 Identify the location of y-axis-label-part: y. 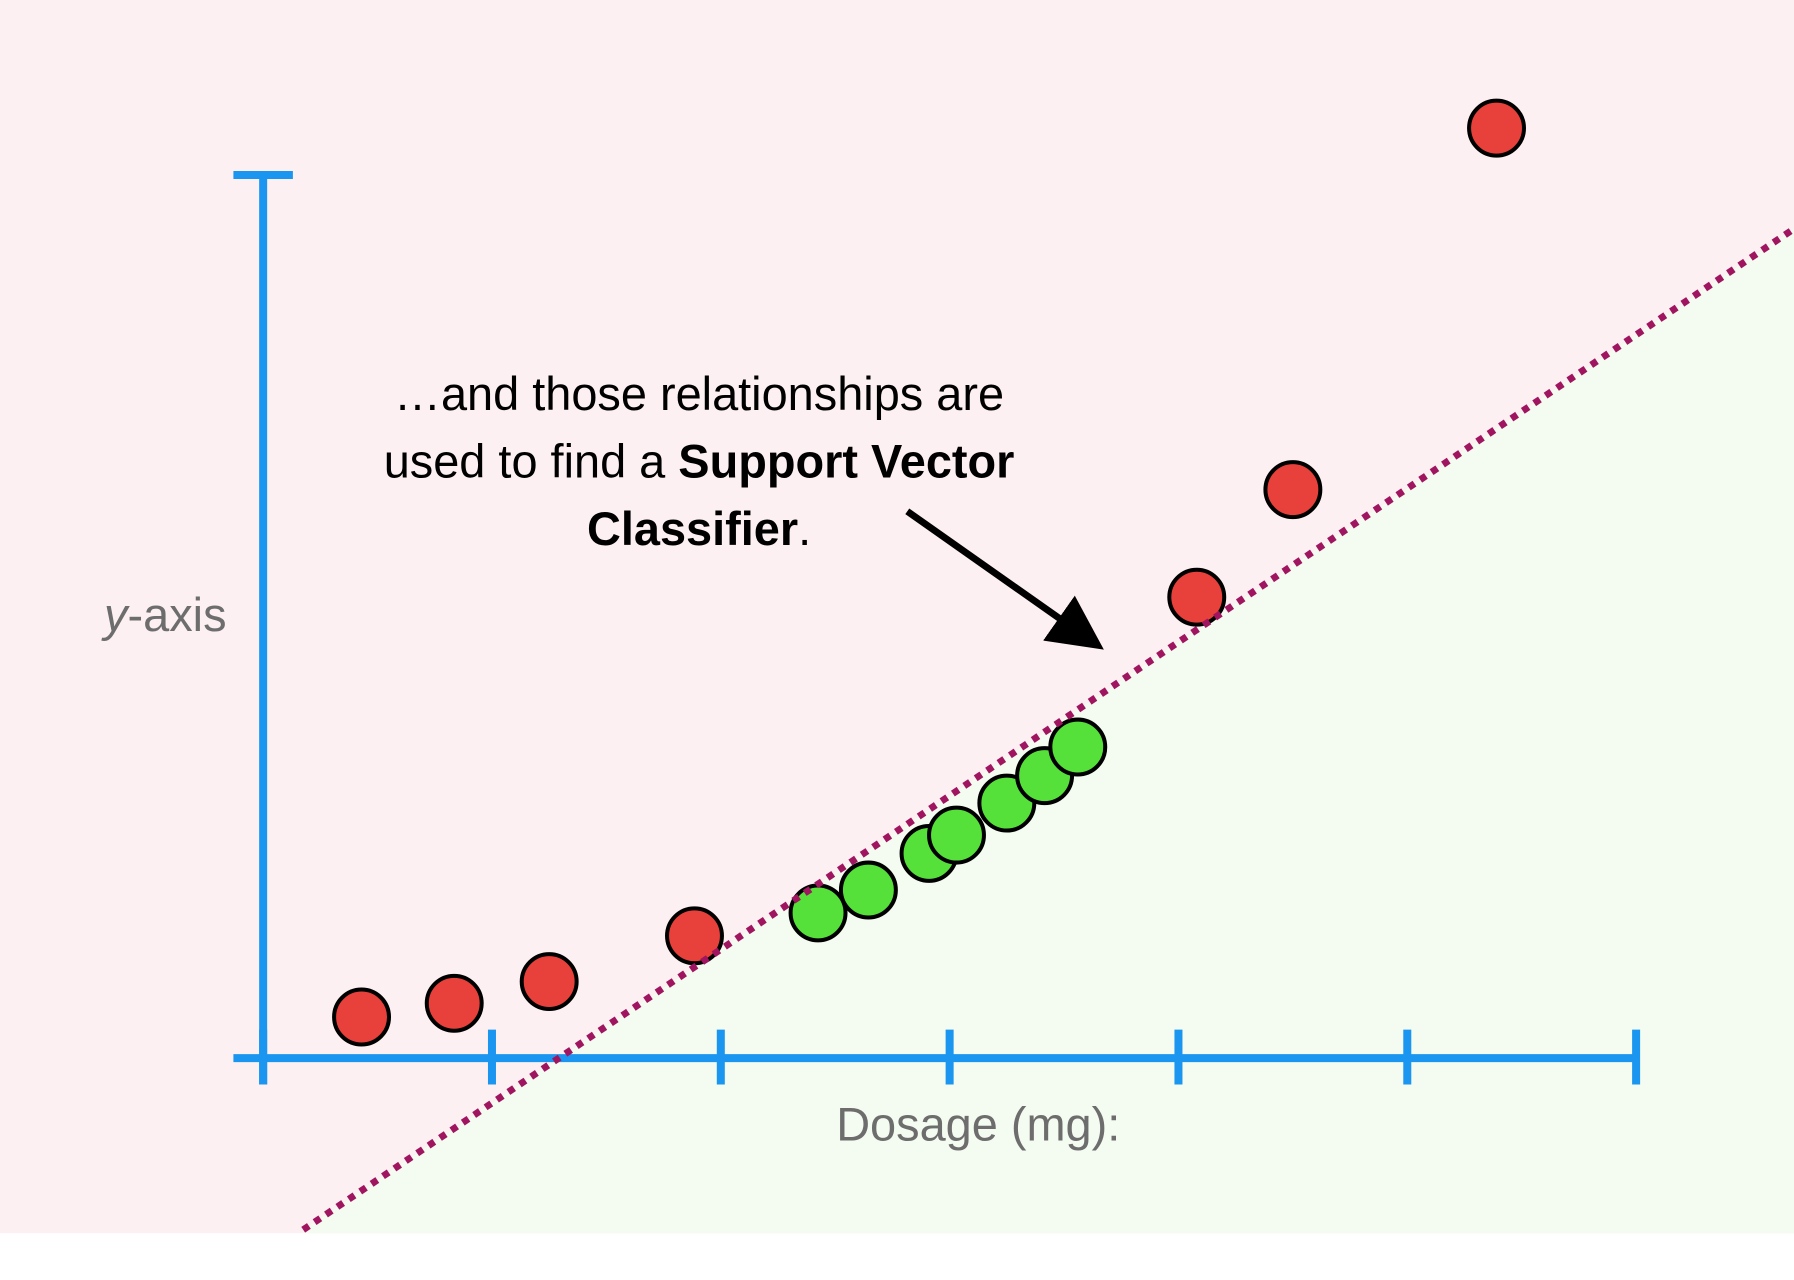
(115, 615).